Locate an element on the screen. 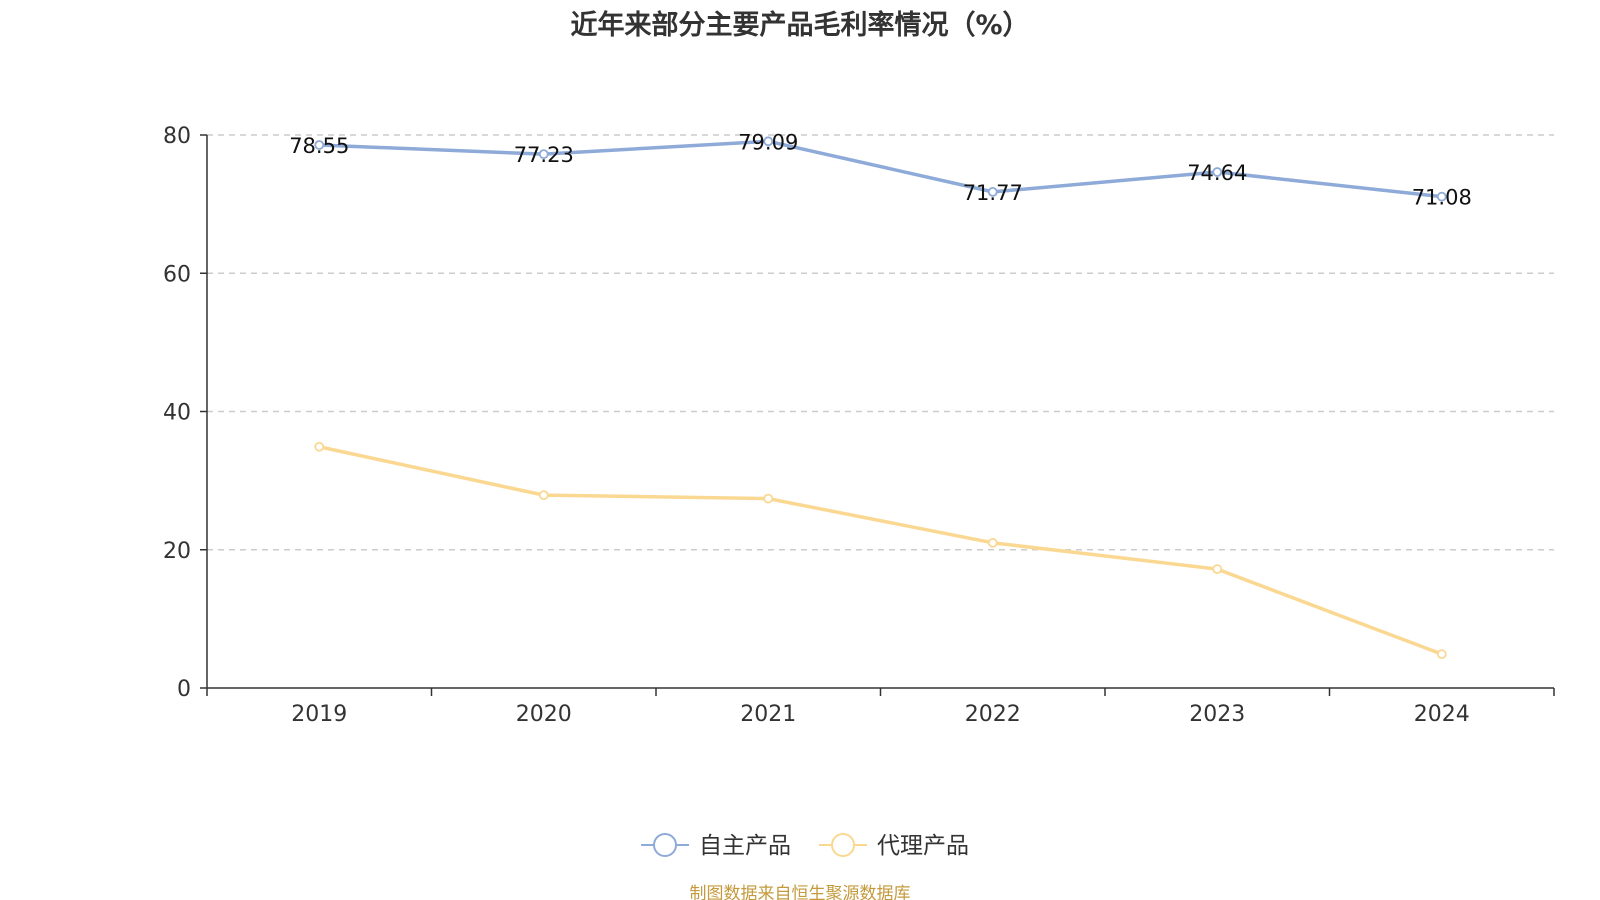  chart-title: 近年来部分主要产品毛利率情况（%） is located at coordinates (799, 25).